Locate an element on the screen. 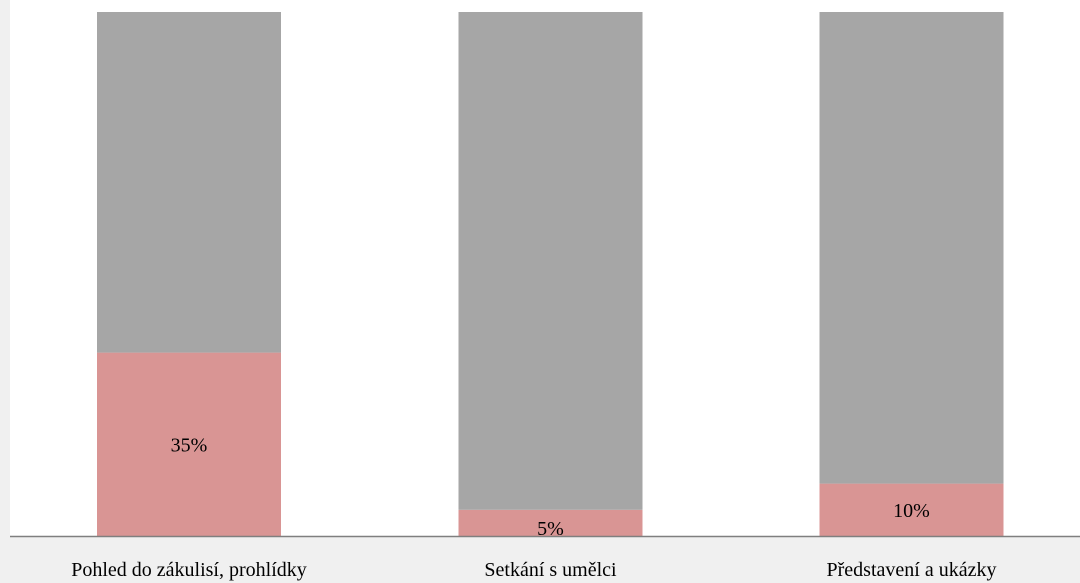 Image resolution: width=1080 pixels, height=583 pixels. data-label: 35% is located at coordinates (189, 445).